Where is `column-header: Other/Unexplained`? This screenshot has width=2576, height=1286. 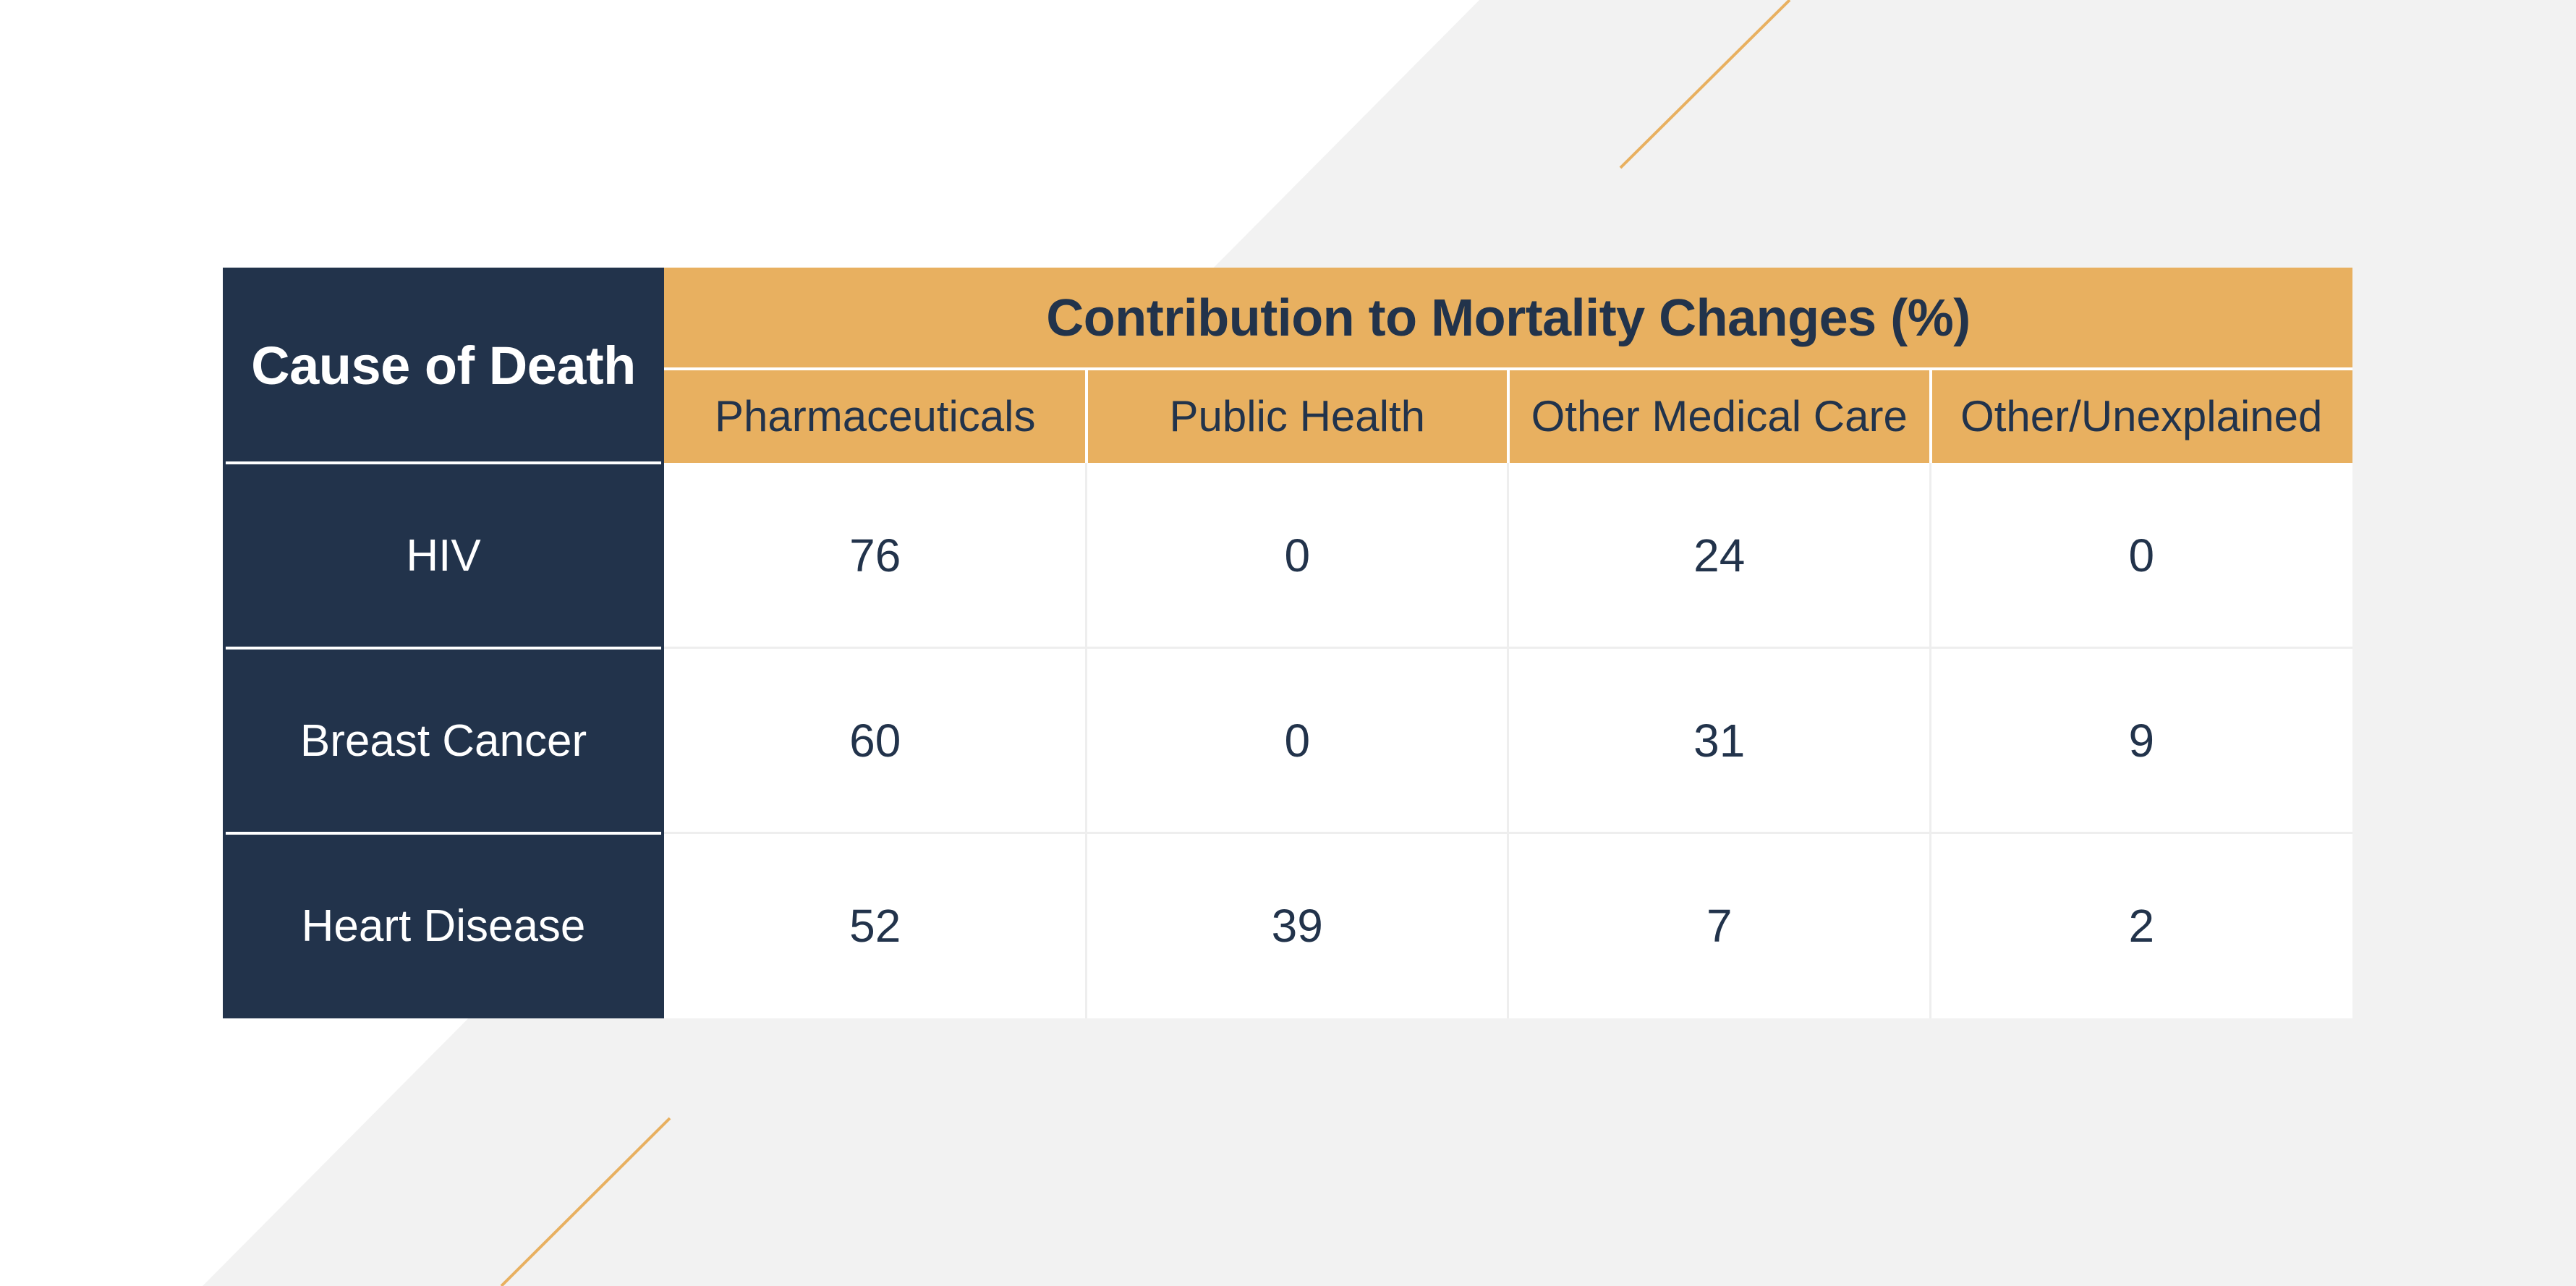 column-header: Other/Unexplained is located at coordinates (2141, 416).